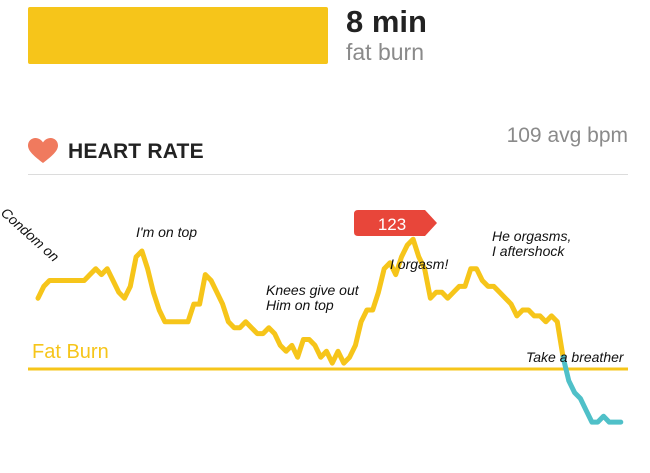 The width and height of the screenshot is (650, 473). I want to click on heart-rate-header: HEART RATE 109 avg bpm, so click(328, 150).